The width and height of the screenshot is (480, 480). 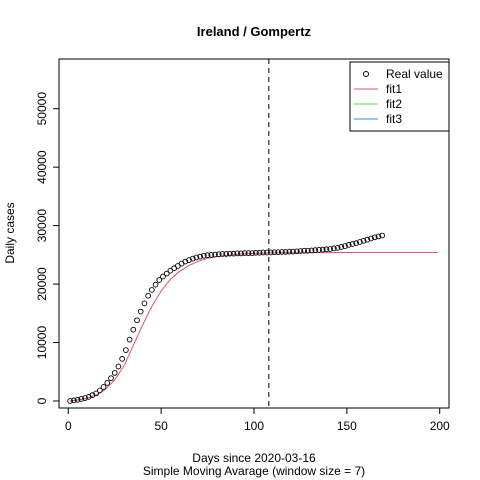 What do you see at coordinates (42, 167) in the screenshot?
I see `y-tick-label: 40000` at bounding box center [42, 167].